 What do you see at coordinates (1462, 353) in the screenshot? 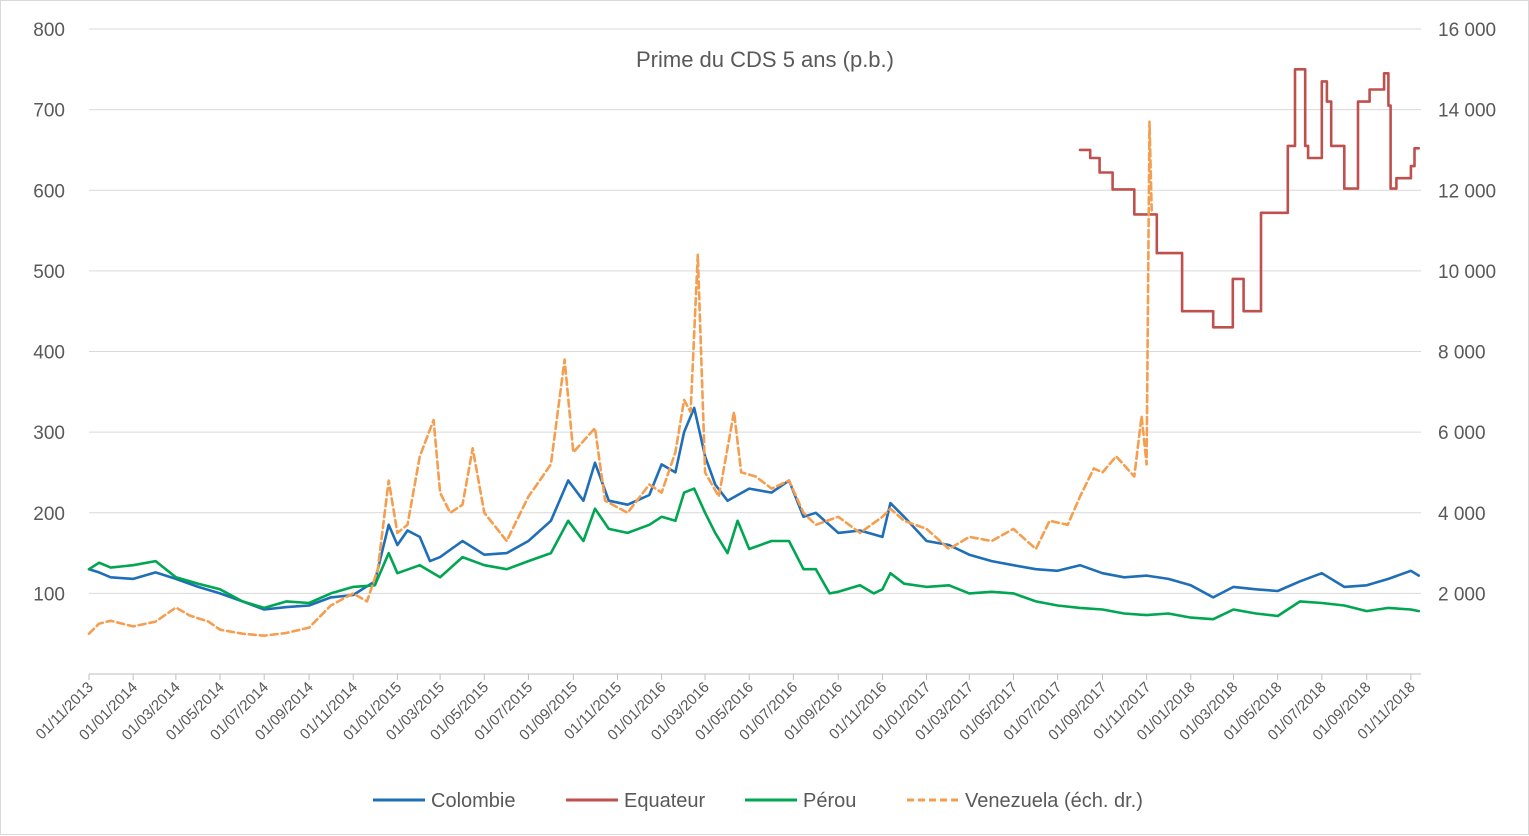
I see `y-right-tick-label: 8 000` at bounding box center [1462, 353].